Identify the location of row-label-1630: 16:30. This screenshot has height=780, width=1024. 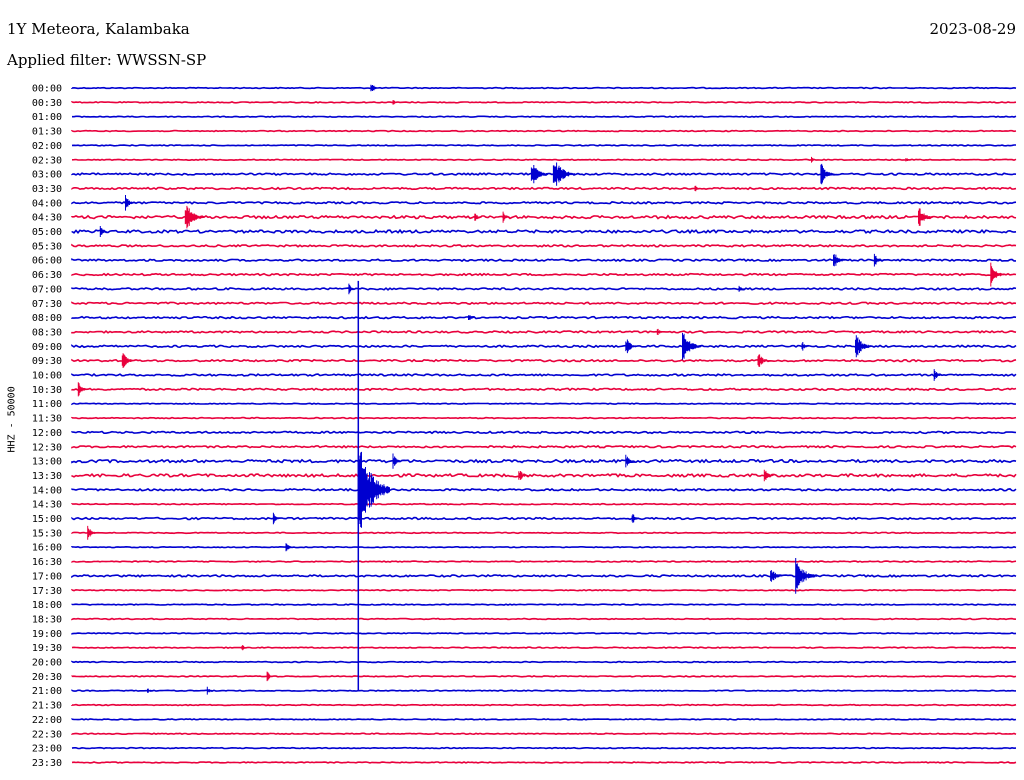
(47, 562).